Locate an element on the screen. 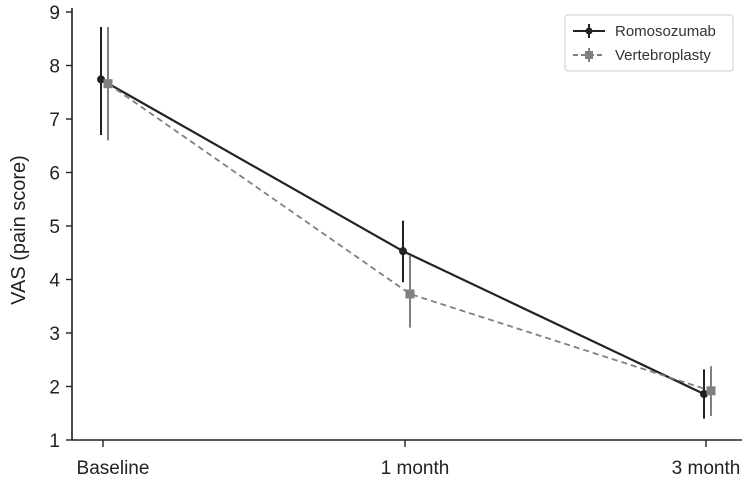 This screenshot has height=481, width=753. y-axis-title: VAS (pain score) is located at coordinates (19, 230).